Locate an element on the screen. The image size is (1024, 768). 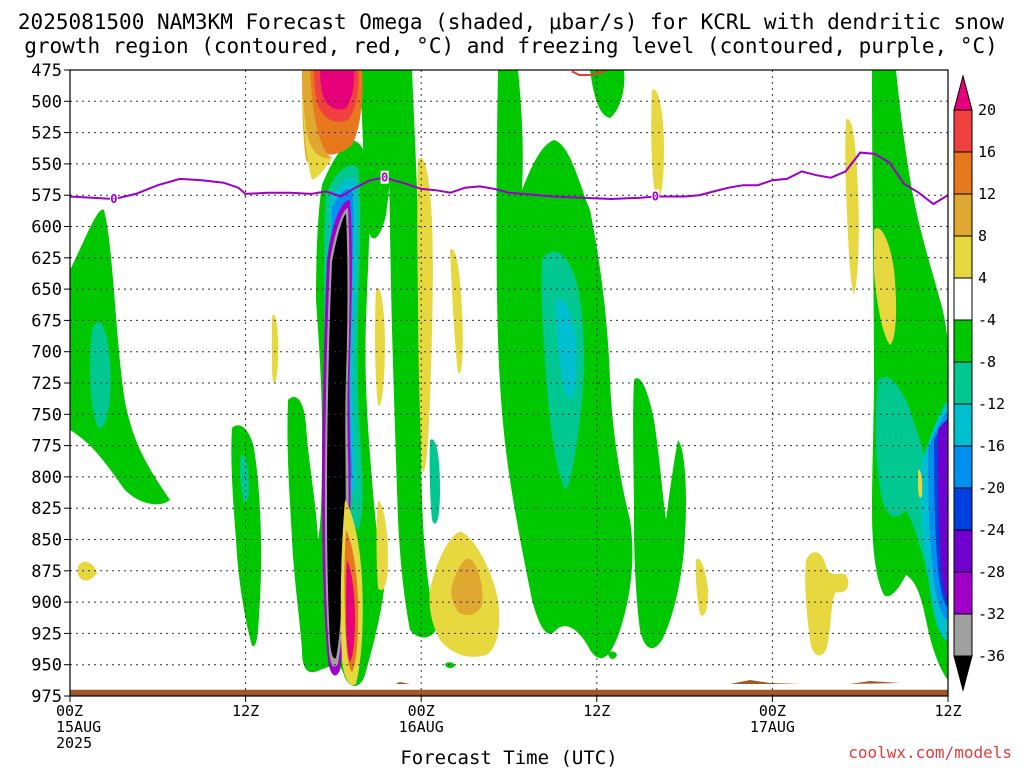
y-tick-label: 600 is located at coordinates (46, 228).